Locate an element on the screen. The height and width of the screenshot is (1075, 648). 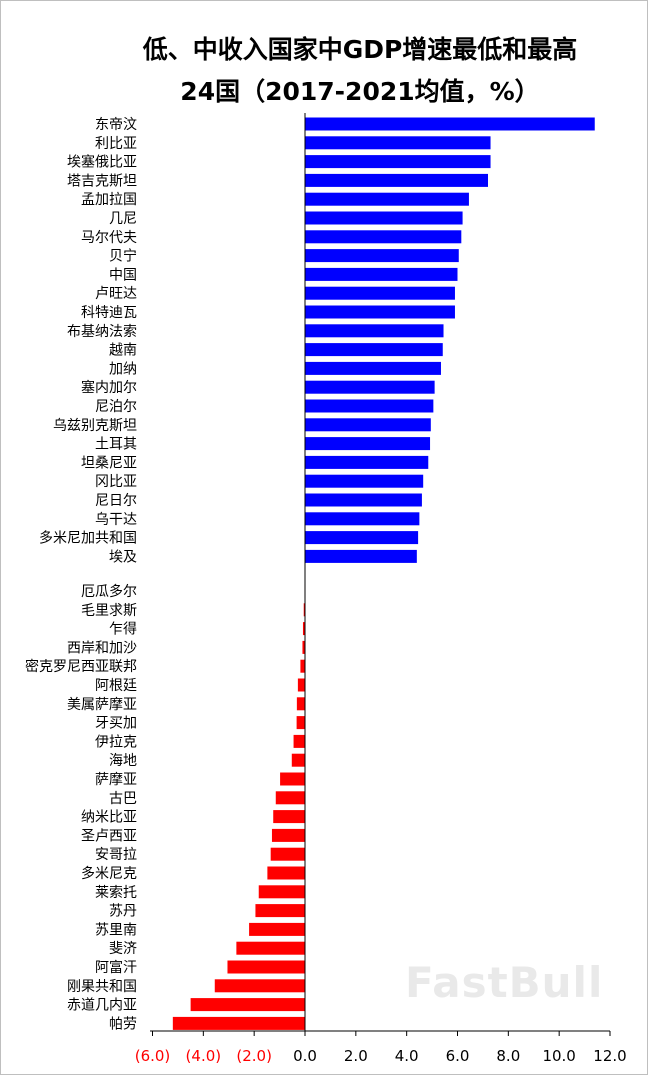
bottom-category-label: 刚果共和国 is located at coordinates (102, 987).